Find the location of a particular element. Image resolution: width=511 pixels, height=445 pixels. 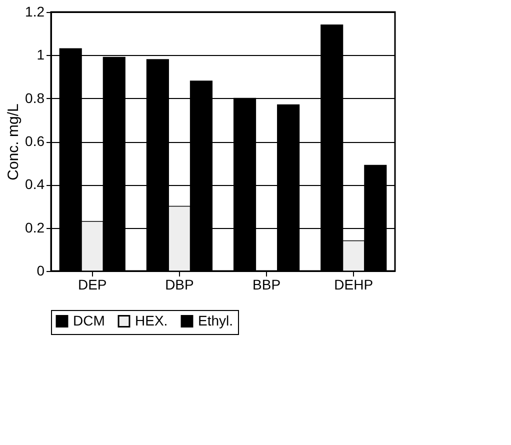

y-tick-label: 1 is located at coordinates (40, 54).